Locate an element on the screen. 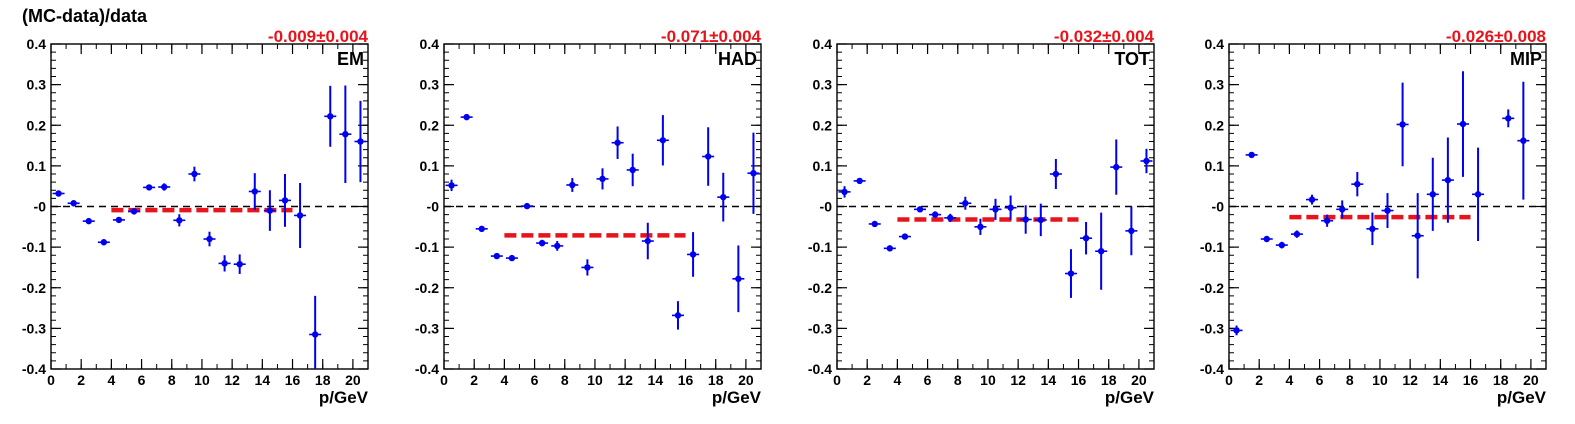 This screenshot has width=1575, height=424. fit-result-label: -0.009±0.004 is located at coordinates (318, 36).